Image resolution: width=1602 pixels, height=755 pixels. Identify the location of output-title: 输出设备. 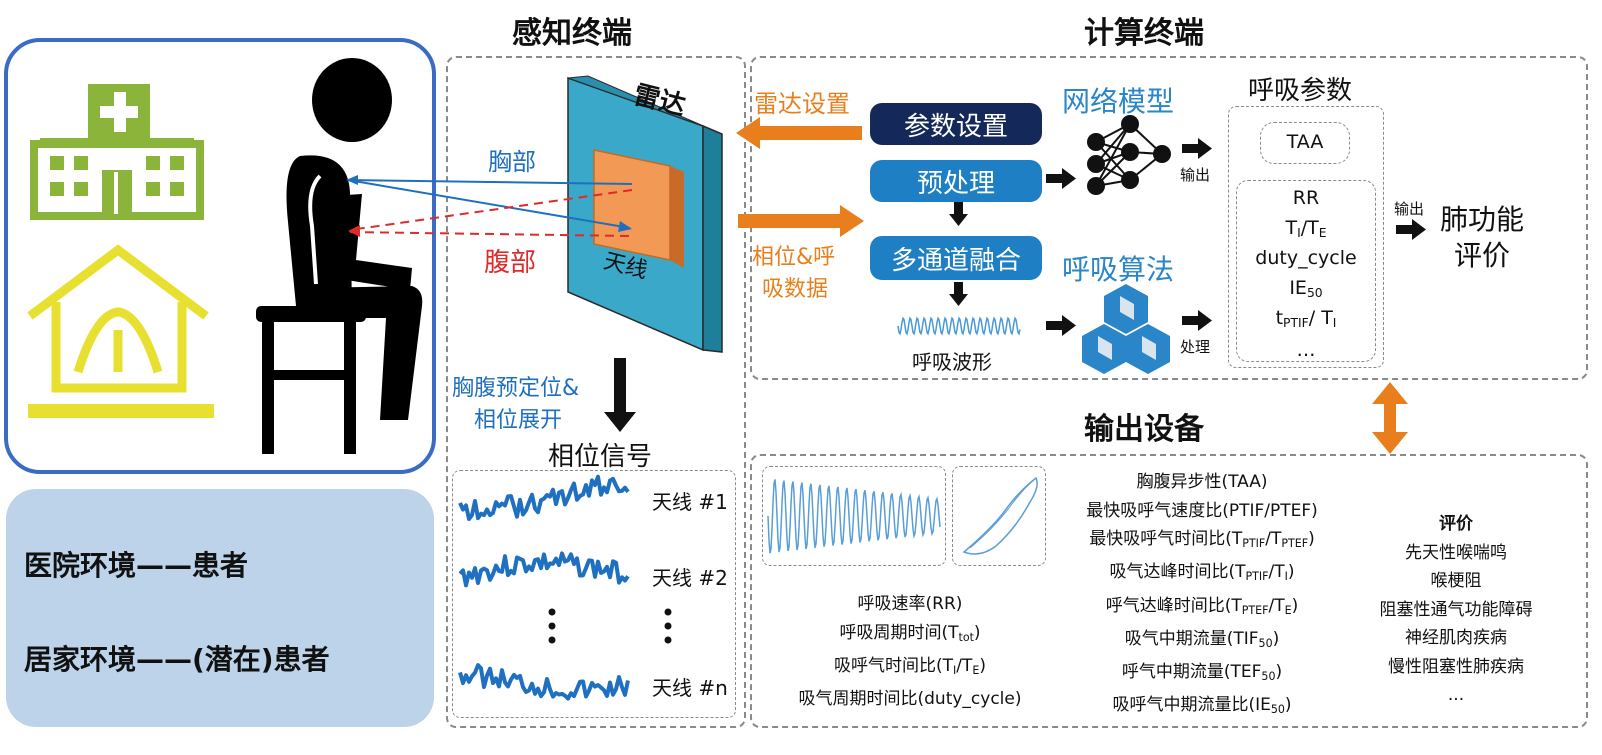
(1144, 429).